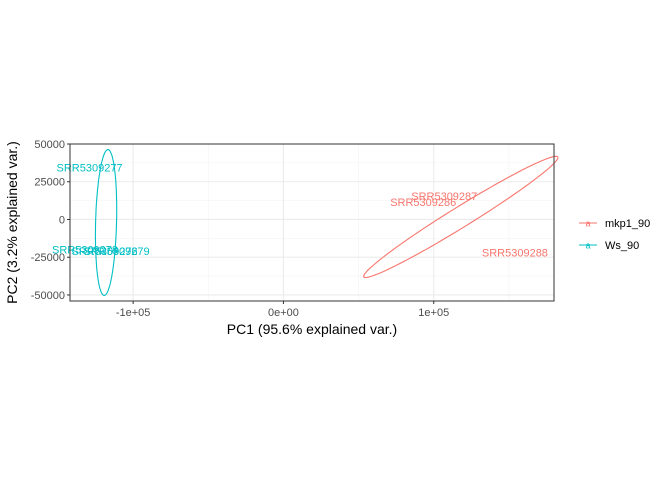 The image size is (672, 480). I want to click on legend: a mkp1_90a Ws_90, so click(614, 235).